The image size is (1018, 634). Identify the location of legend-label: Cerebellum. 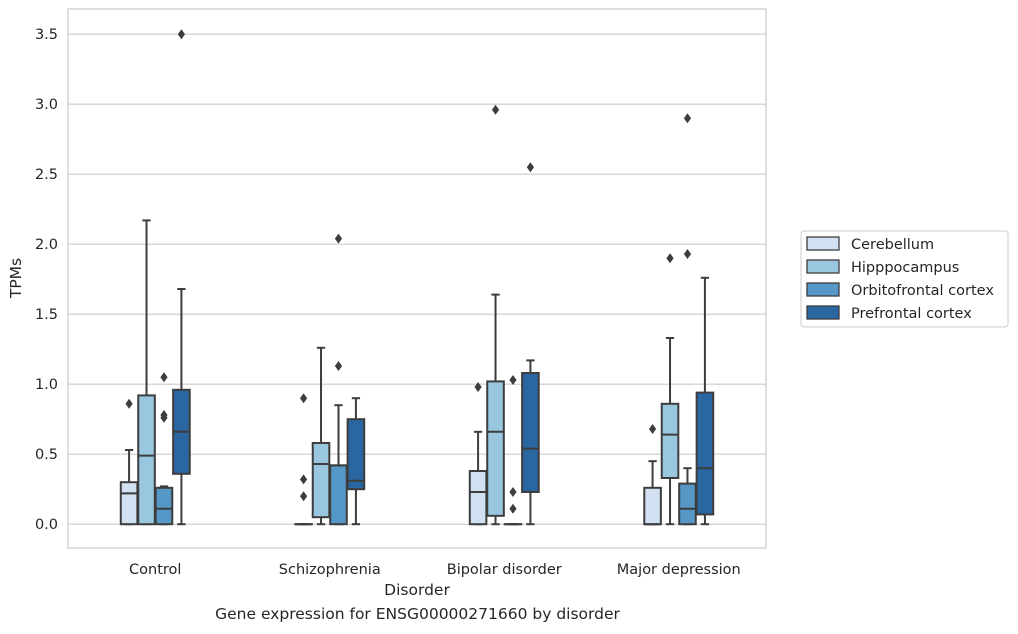
(892, 245).